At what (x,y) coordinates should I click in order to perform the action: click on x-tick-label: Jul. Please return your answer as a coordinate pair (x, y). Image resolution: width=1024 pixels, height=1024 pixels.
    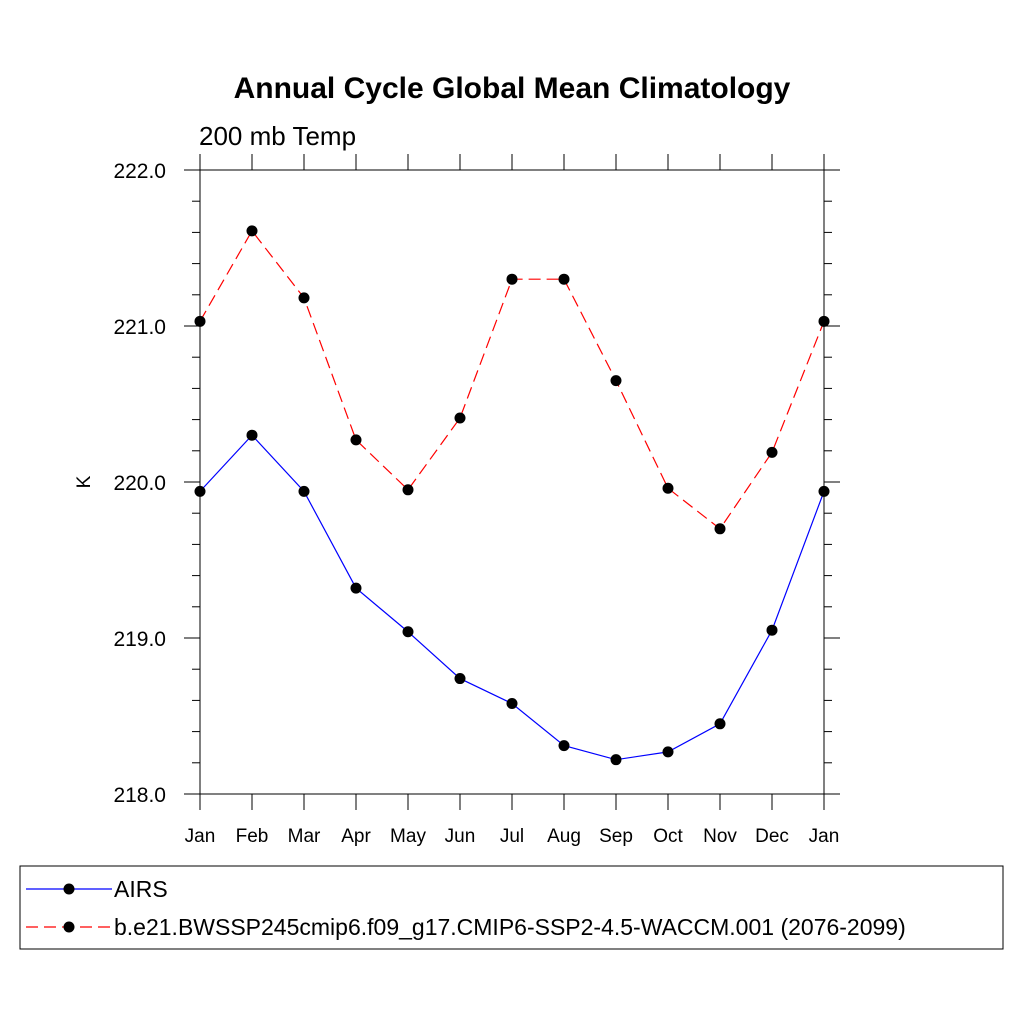
    Looking at the image, I should click on (512, 836).